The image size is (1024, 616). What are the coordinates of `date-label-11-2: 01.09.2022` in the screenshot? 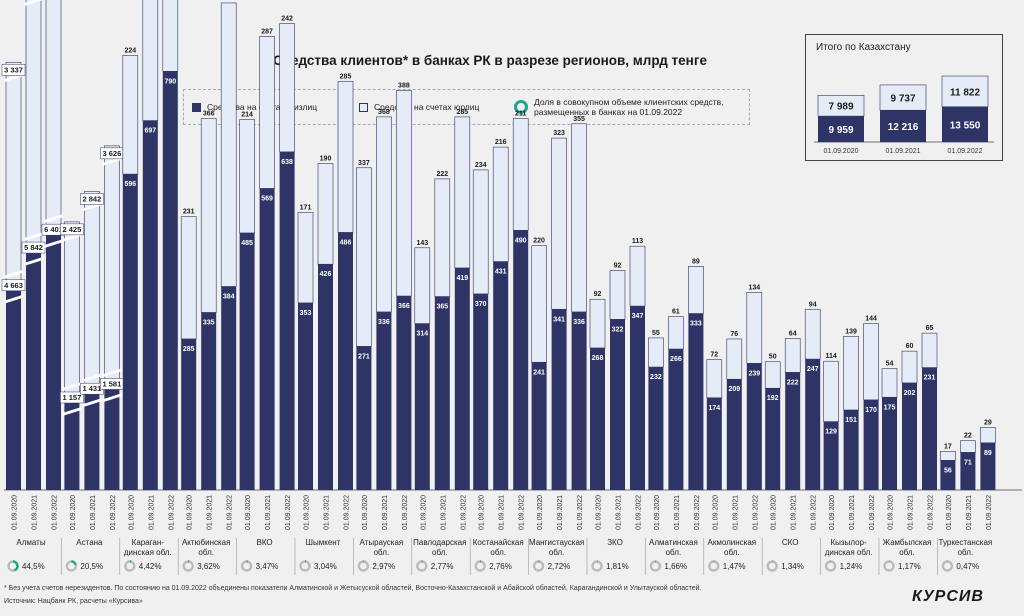 It's located at (697, 512).